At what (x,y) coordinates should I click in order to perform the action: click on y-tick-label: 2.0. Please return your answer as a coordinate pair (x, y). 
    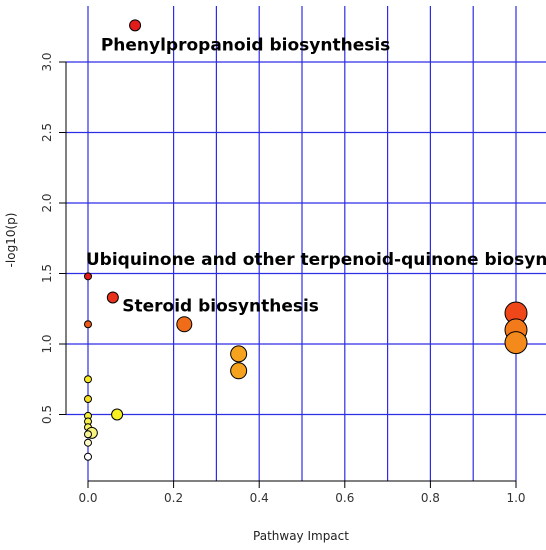
    Looking at the image, I should click on (47, 202).